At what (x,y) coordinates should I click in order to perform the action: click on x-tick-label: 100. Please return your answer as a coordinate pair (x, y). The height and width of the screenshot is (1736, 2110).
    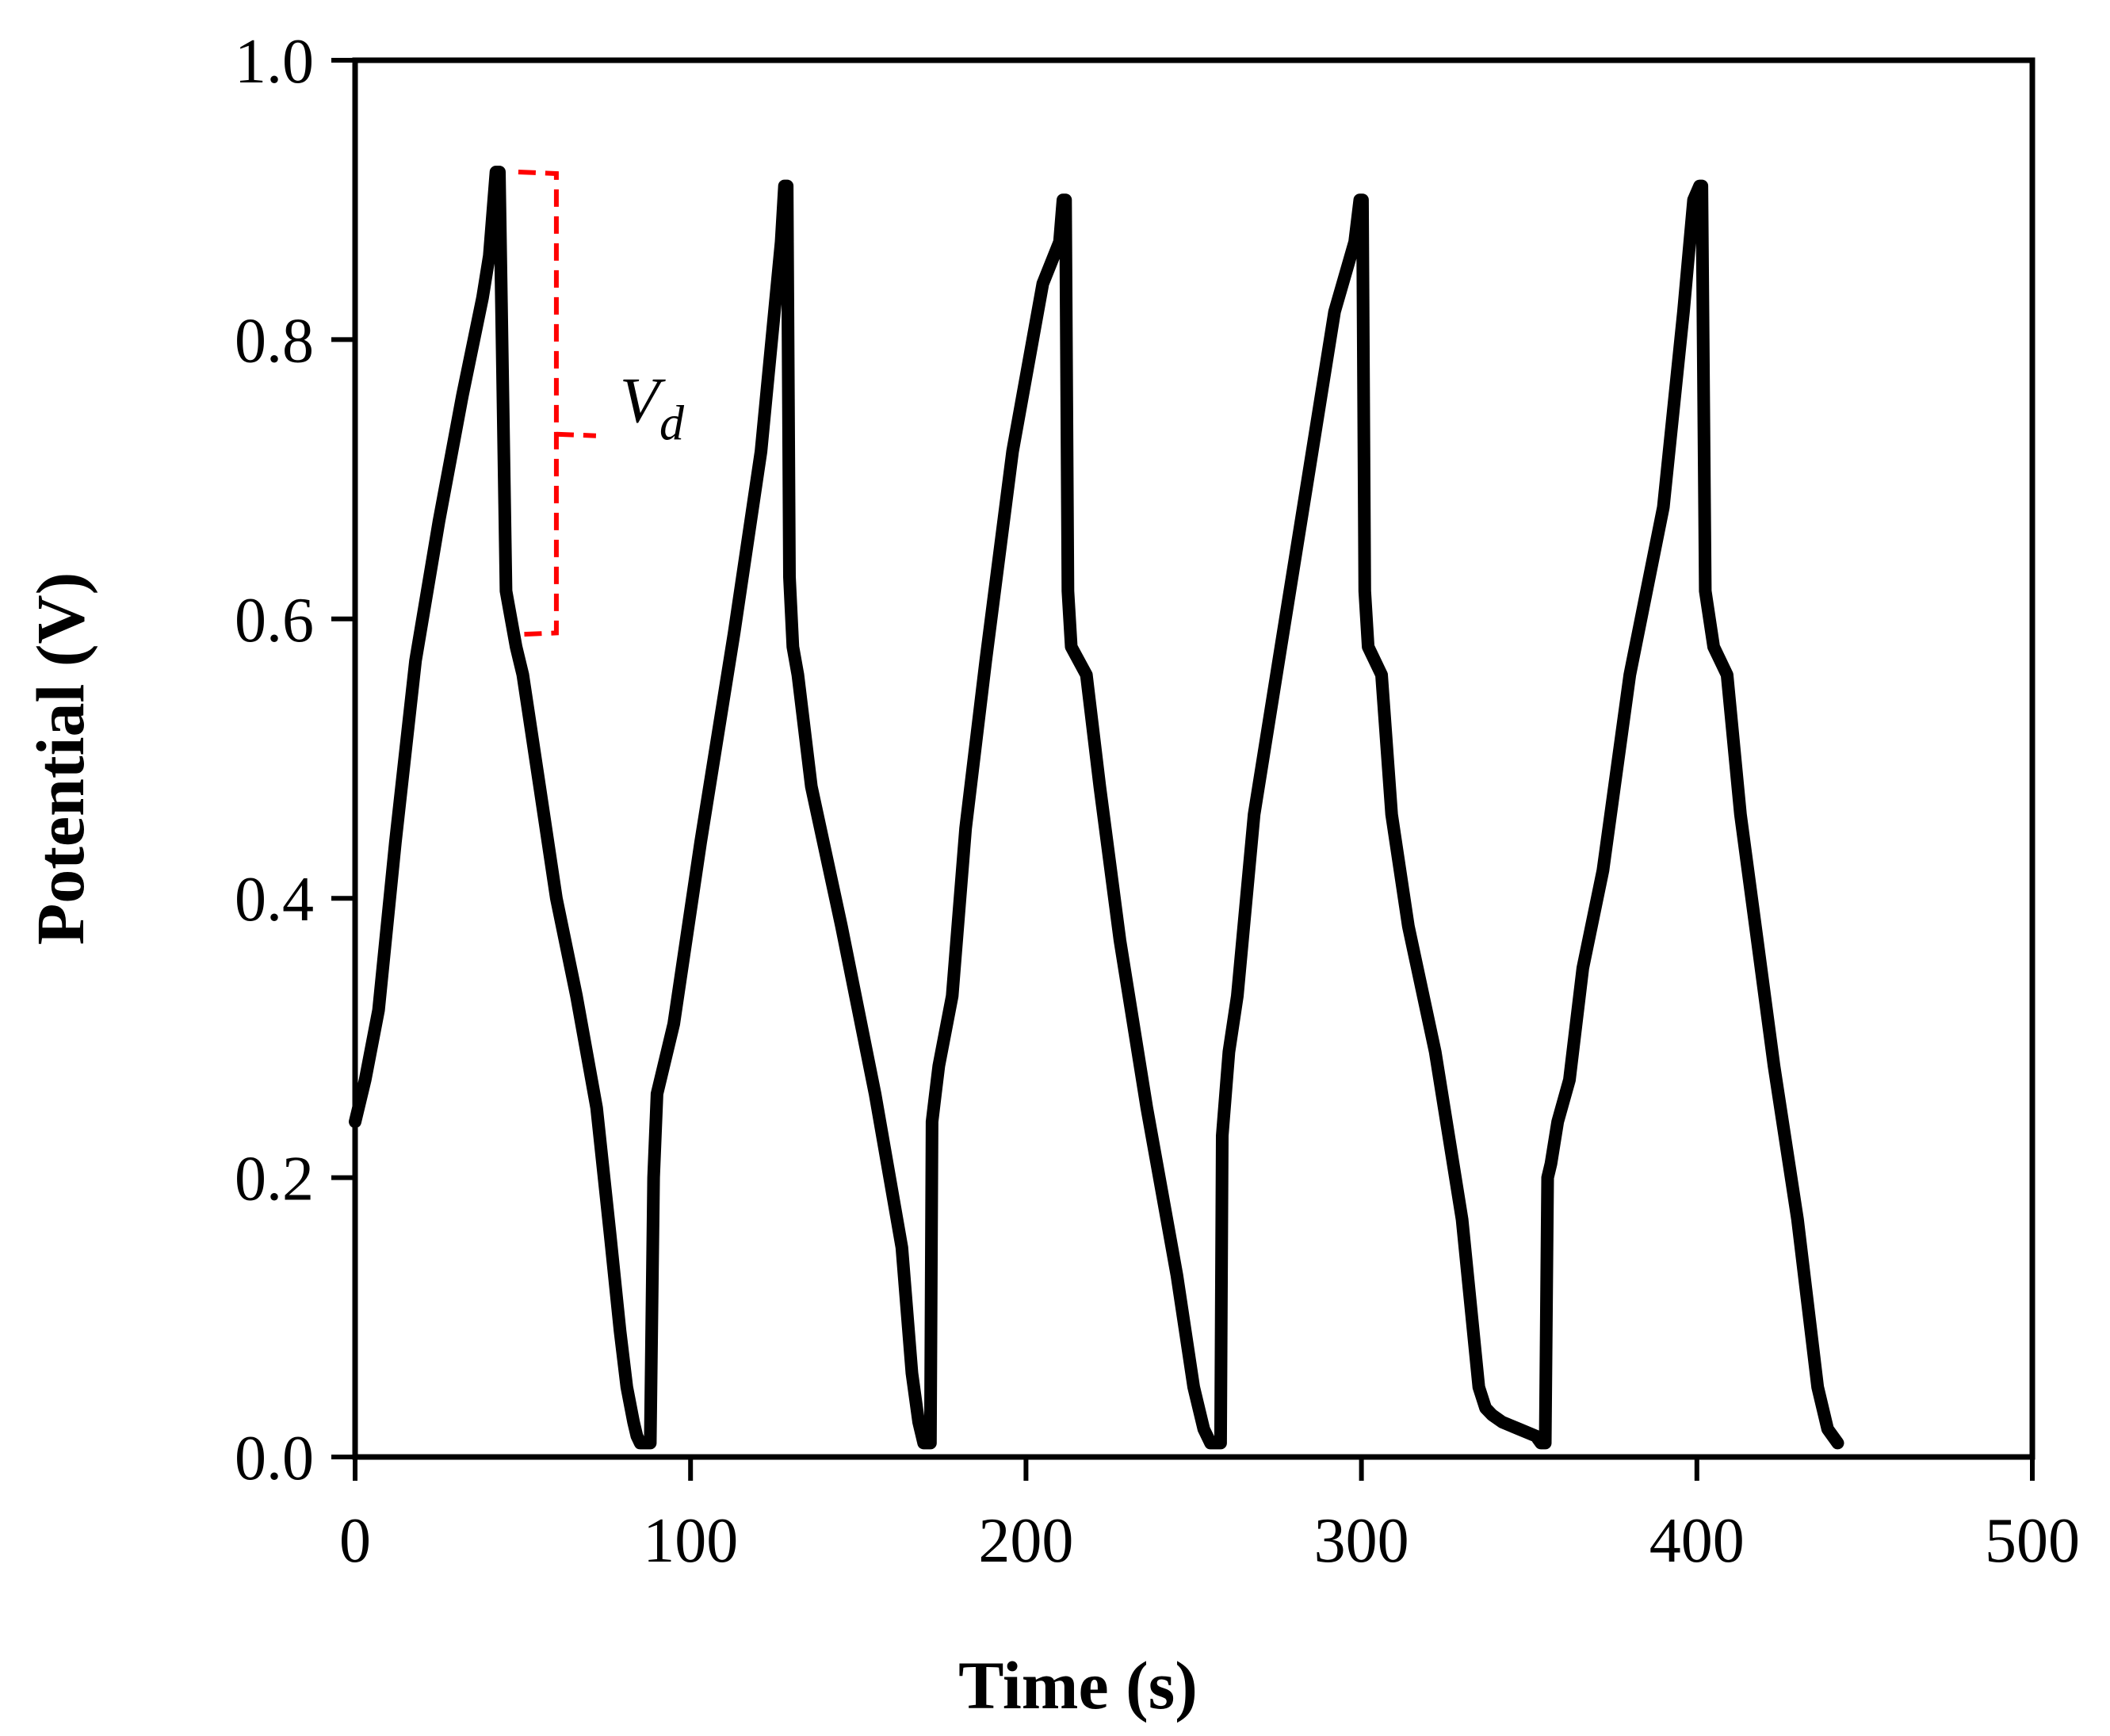
    Looking at the image, I should click on (690, 1541).